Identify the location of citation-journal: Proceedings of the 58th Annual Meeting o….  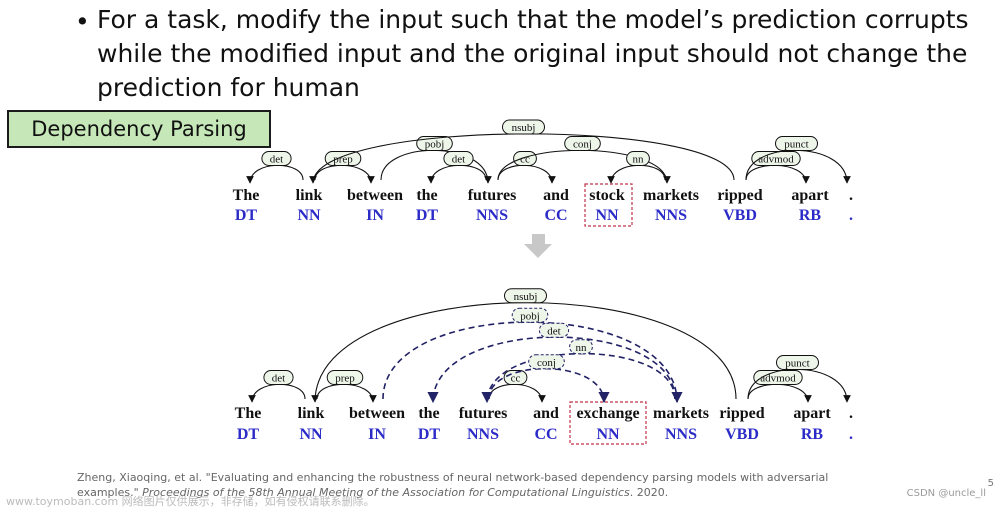
(386, 492).